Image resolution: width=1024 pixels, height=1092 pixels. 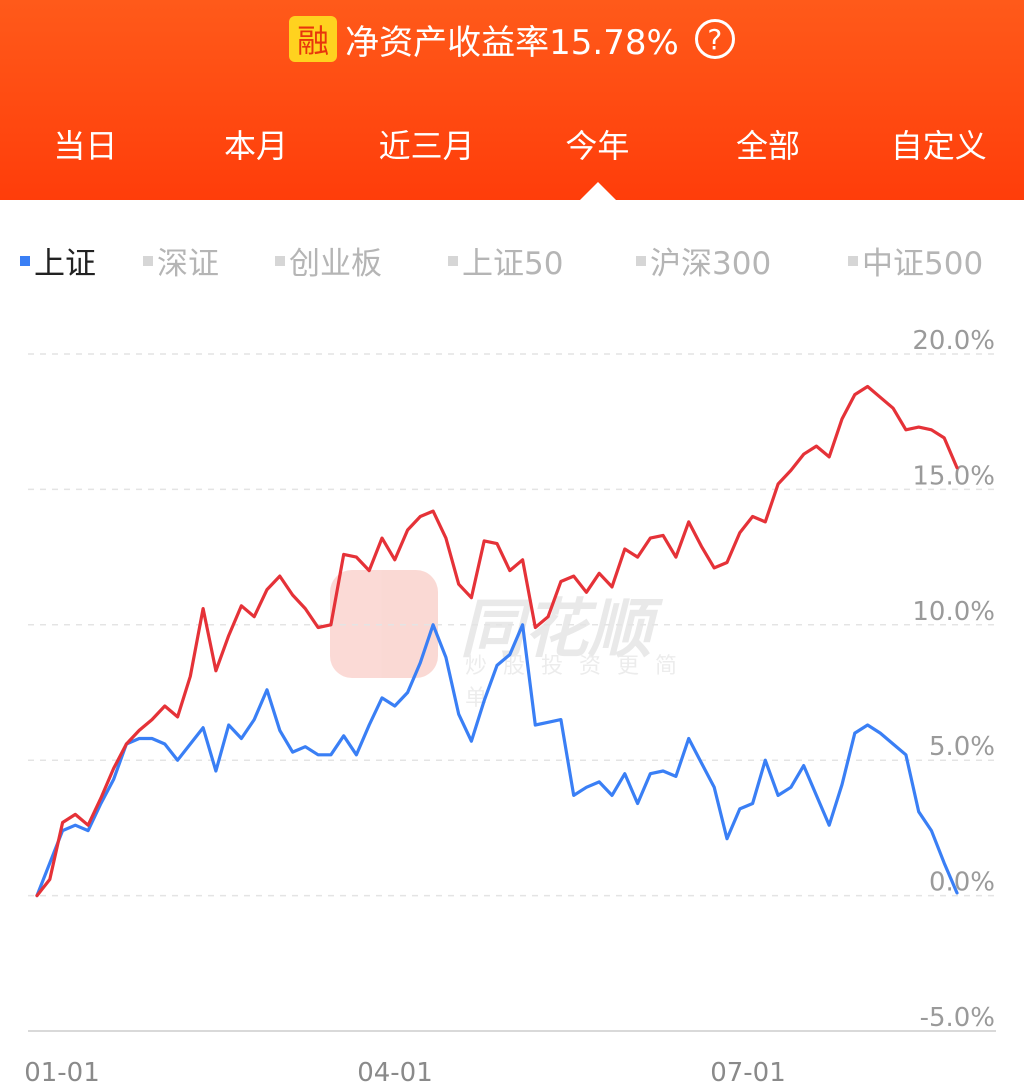 What do you see at coordinates (598, 191) in the screenshot?
I see `active-tab-caret-icon` at bounding box center [598, 191].